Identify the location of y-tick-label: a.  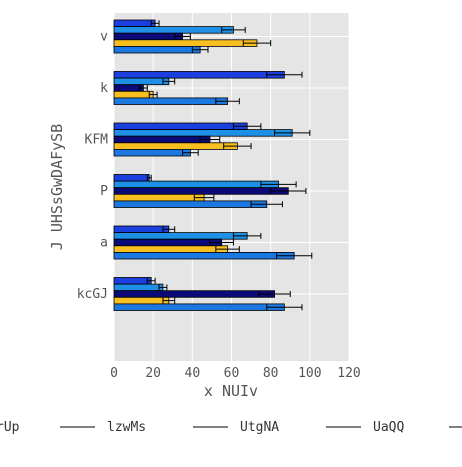
(104, 243).